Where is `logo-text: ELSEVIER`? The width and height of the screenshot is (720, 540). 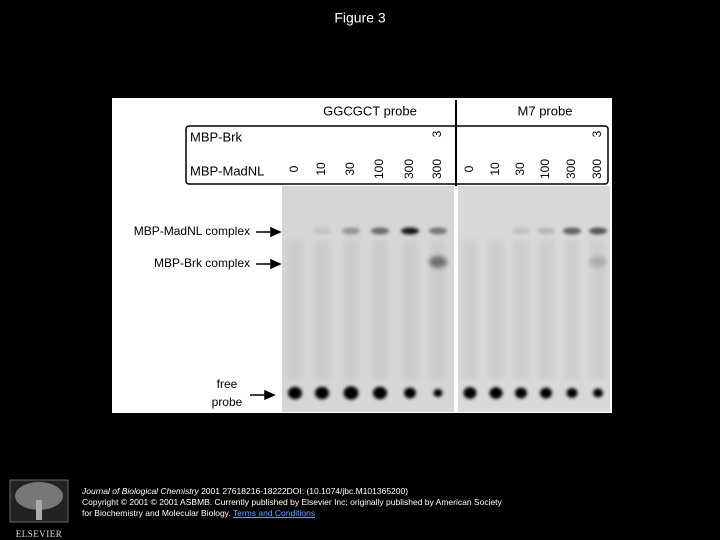
logo-text: ELSEVIER is located at coordinates (39, 534).